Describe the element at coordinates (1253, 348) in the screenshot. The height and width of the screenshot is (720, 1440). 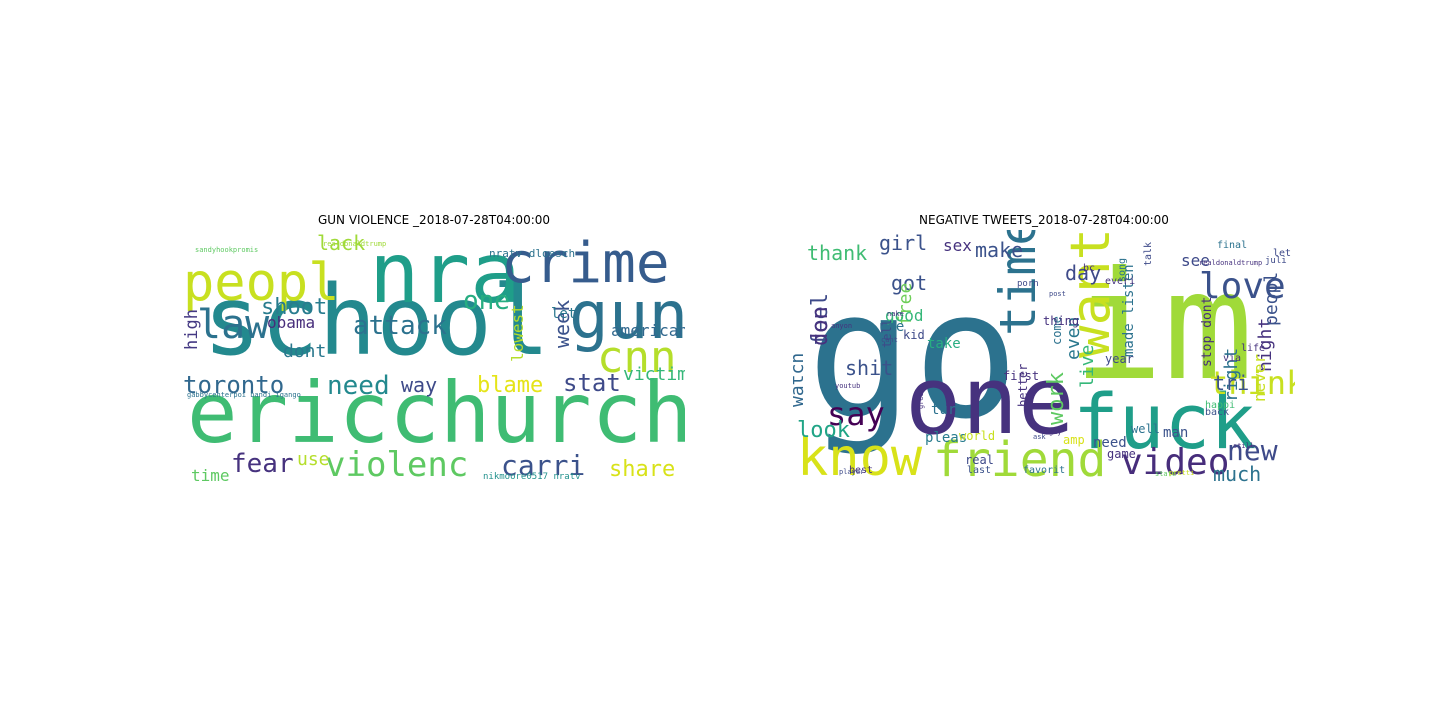
I see `cloud-word: life` at that location.